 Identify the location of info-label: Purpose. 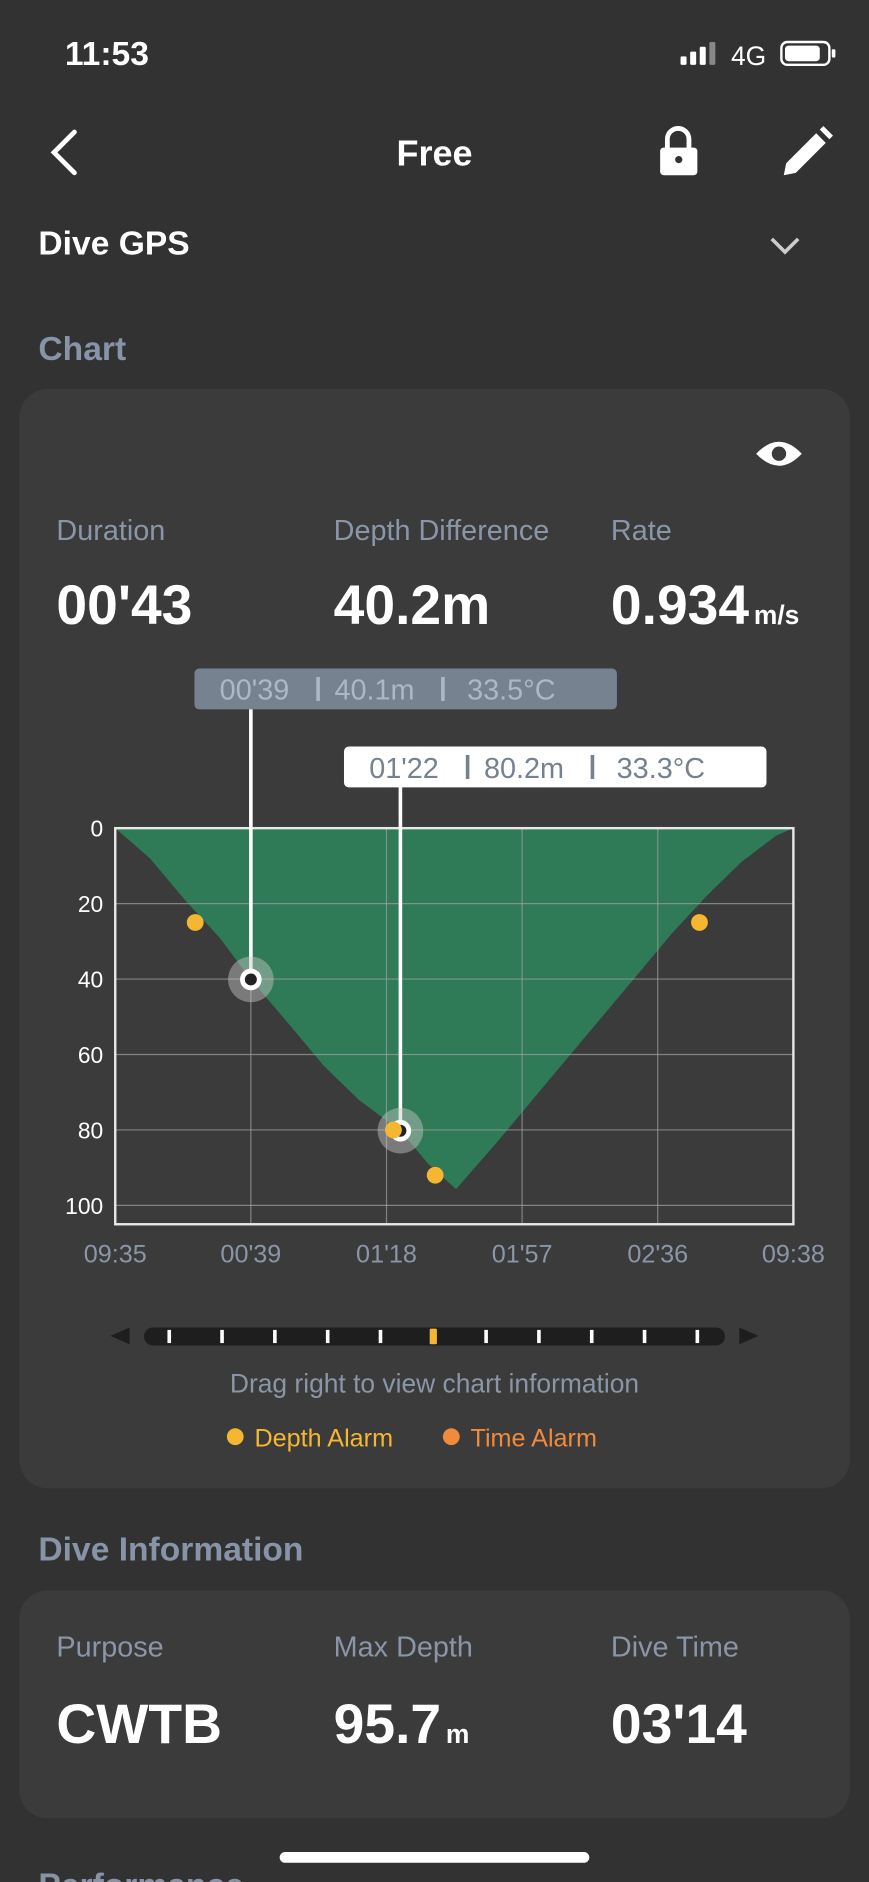
(109, 1647).